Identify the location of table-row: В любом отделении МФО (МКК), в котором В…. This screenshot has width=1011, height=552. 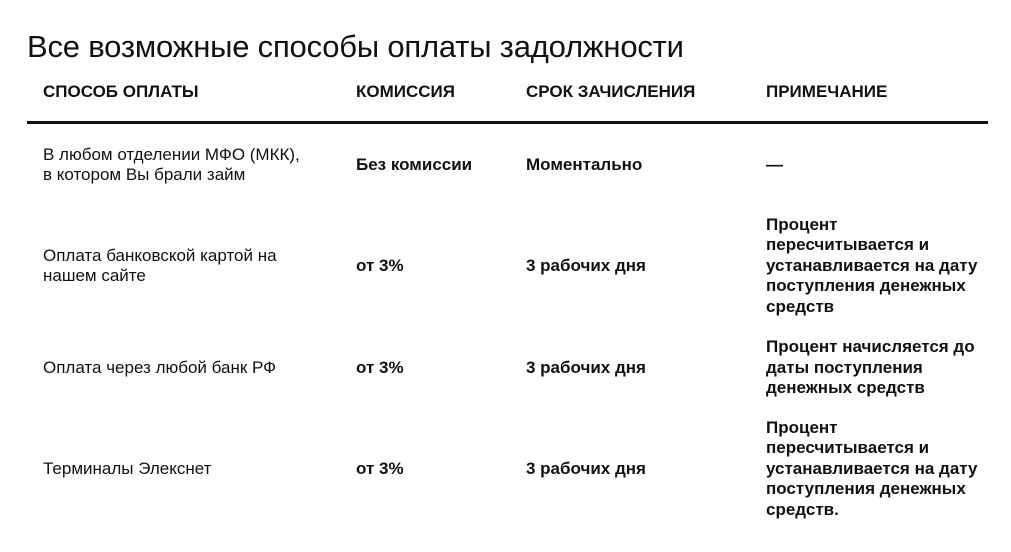
(505, 165).